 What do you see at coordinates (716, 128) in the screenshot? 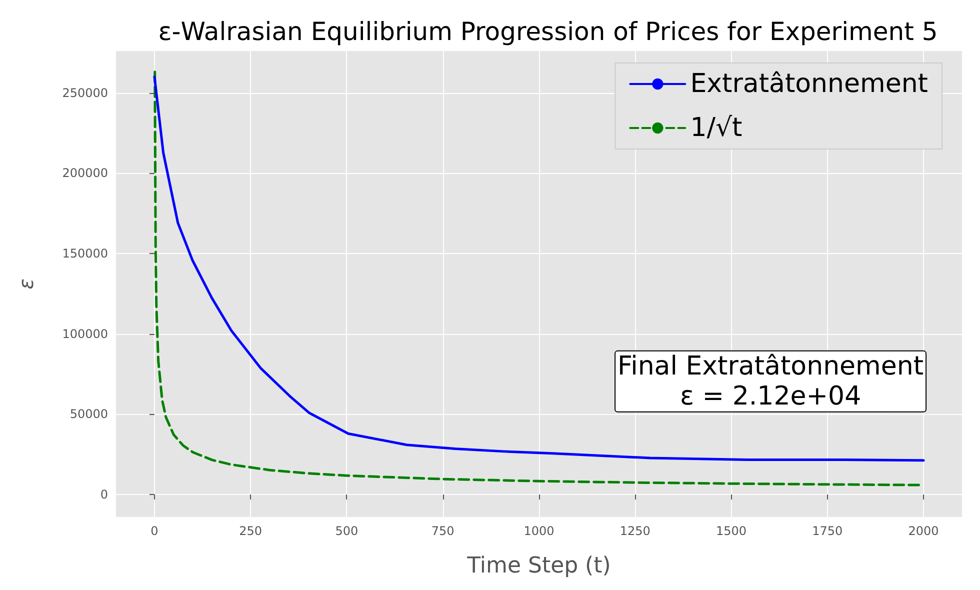
I see `legend-label: 1/√t` at bounding box center [716, 128].